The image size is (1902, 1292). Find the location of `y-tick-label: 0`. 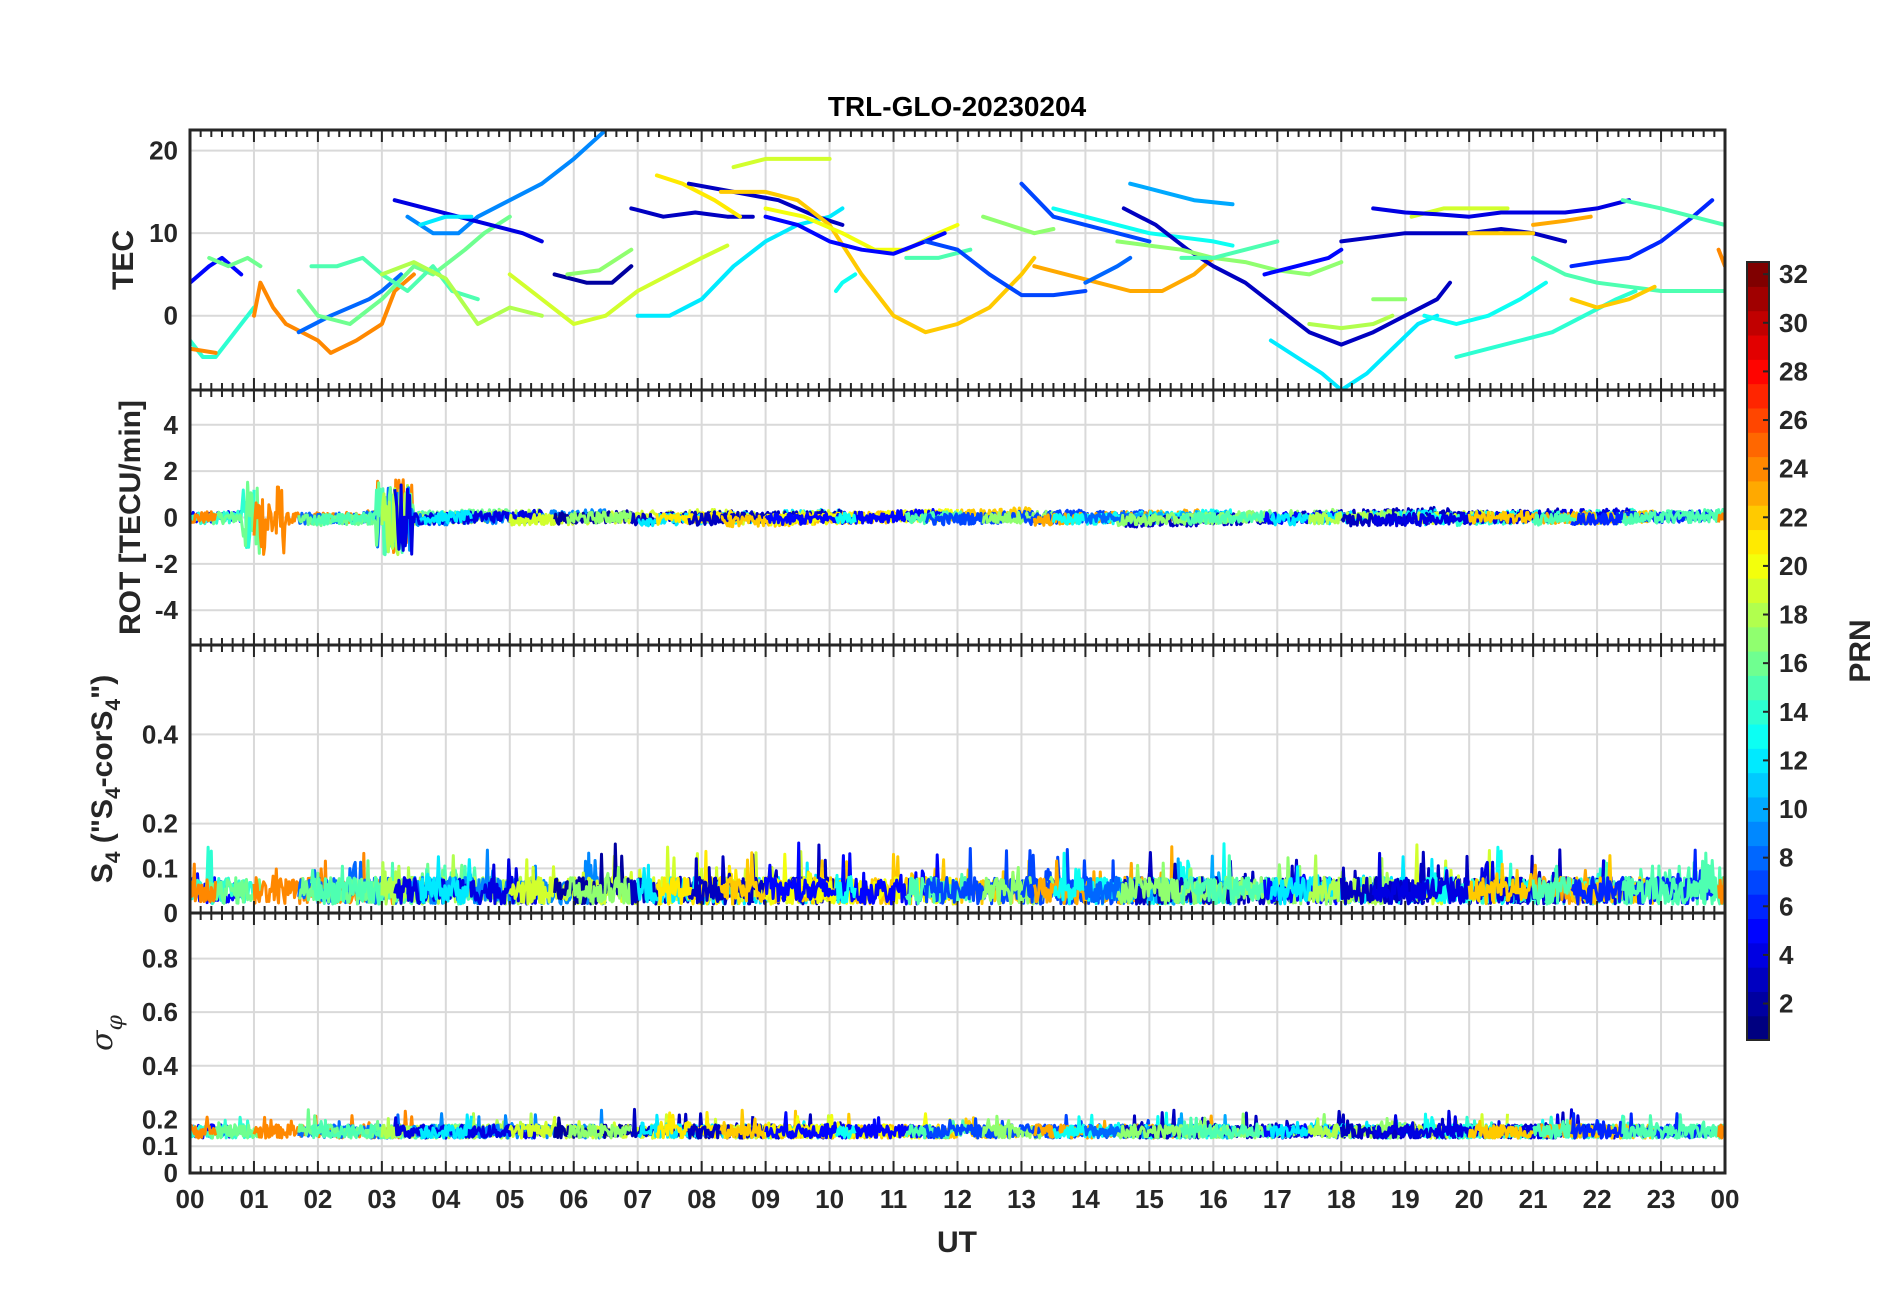

y-tick-label: 0 is located at coordinates (171, 1173).